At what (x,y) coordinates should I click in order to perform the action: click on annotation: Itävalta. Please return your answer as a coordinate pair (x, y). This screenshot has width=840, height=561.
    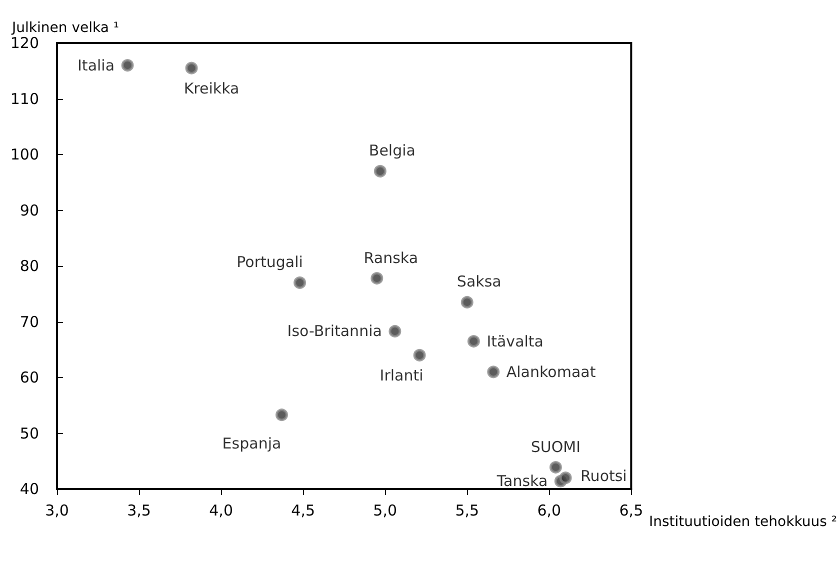
    Looking at the image, I should click on (515, 341).